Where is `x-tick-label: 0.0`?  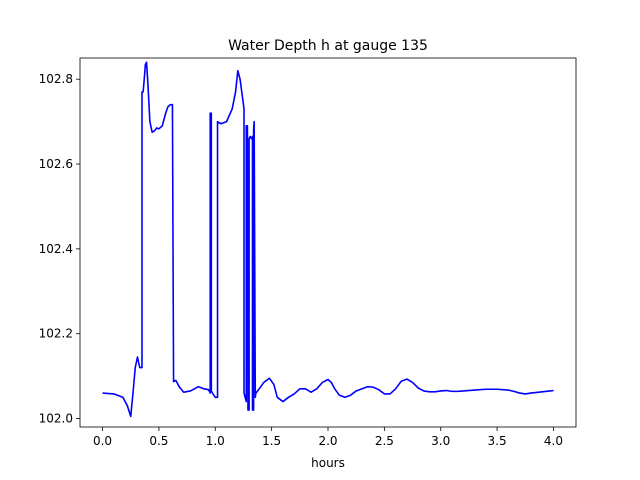
x-tick-label: 0.0 is located at coordinates (102, 441).